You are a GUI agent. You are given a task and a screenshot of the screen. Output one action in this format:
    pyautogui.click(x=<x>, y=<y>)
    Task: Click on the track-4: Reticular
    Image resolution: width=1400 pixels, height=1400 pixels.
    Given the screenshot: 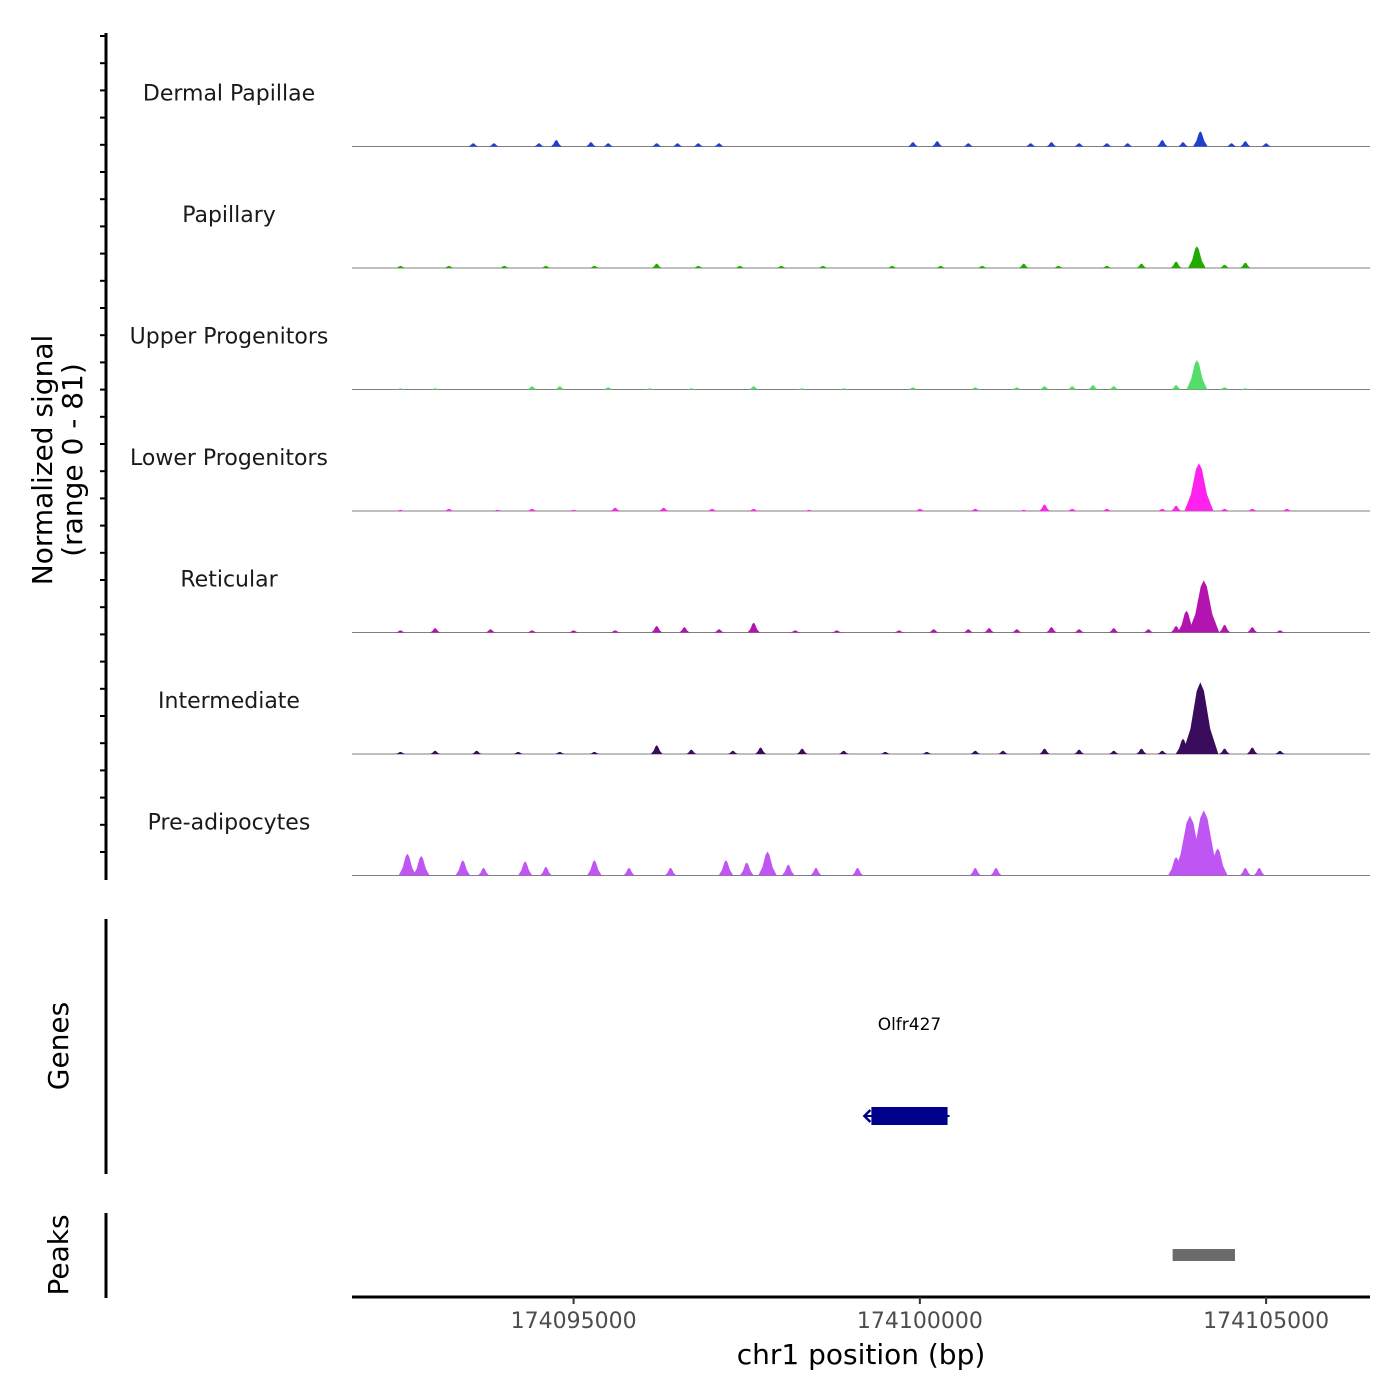 What is the action you would take?
    pyautogui.click(x=775, y=600)
    